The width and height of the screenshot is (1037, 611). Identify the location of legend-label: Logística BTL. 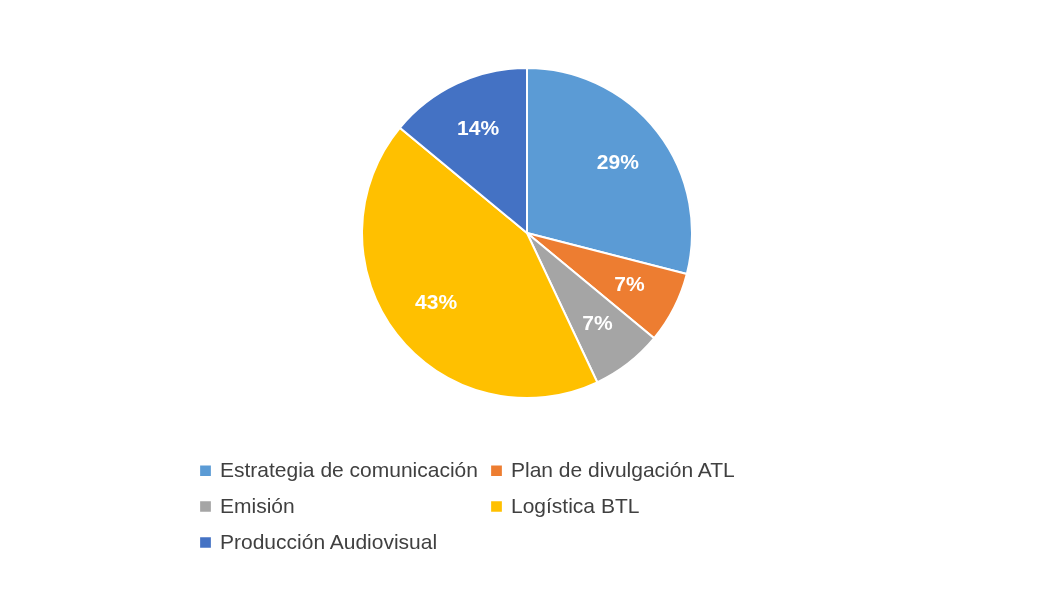
(575, 505).